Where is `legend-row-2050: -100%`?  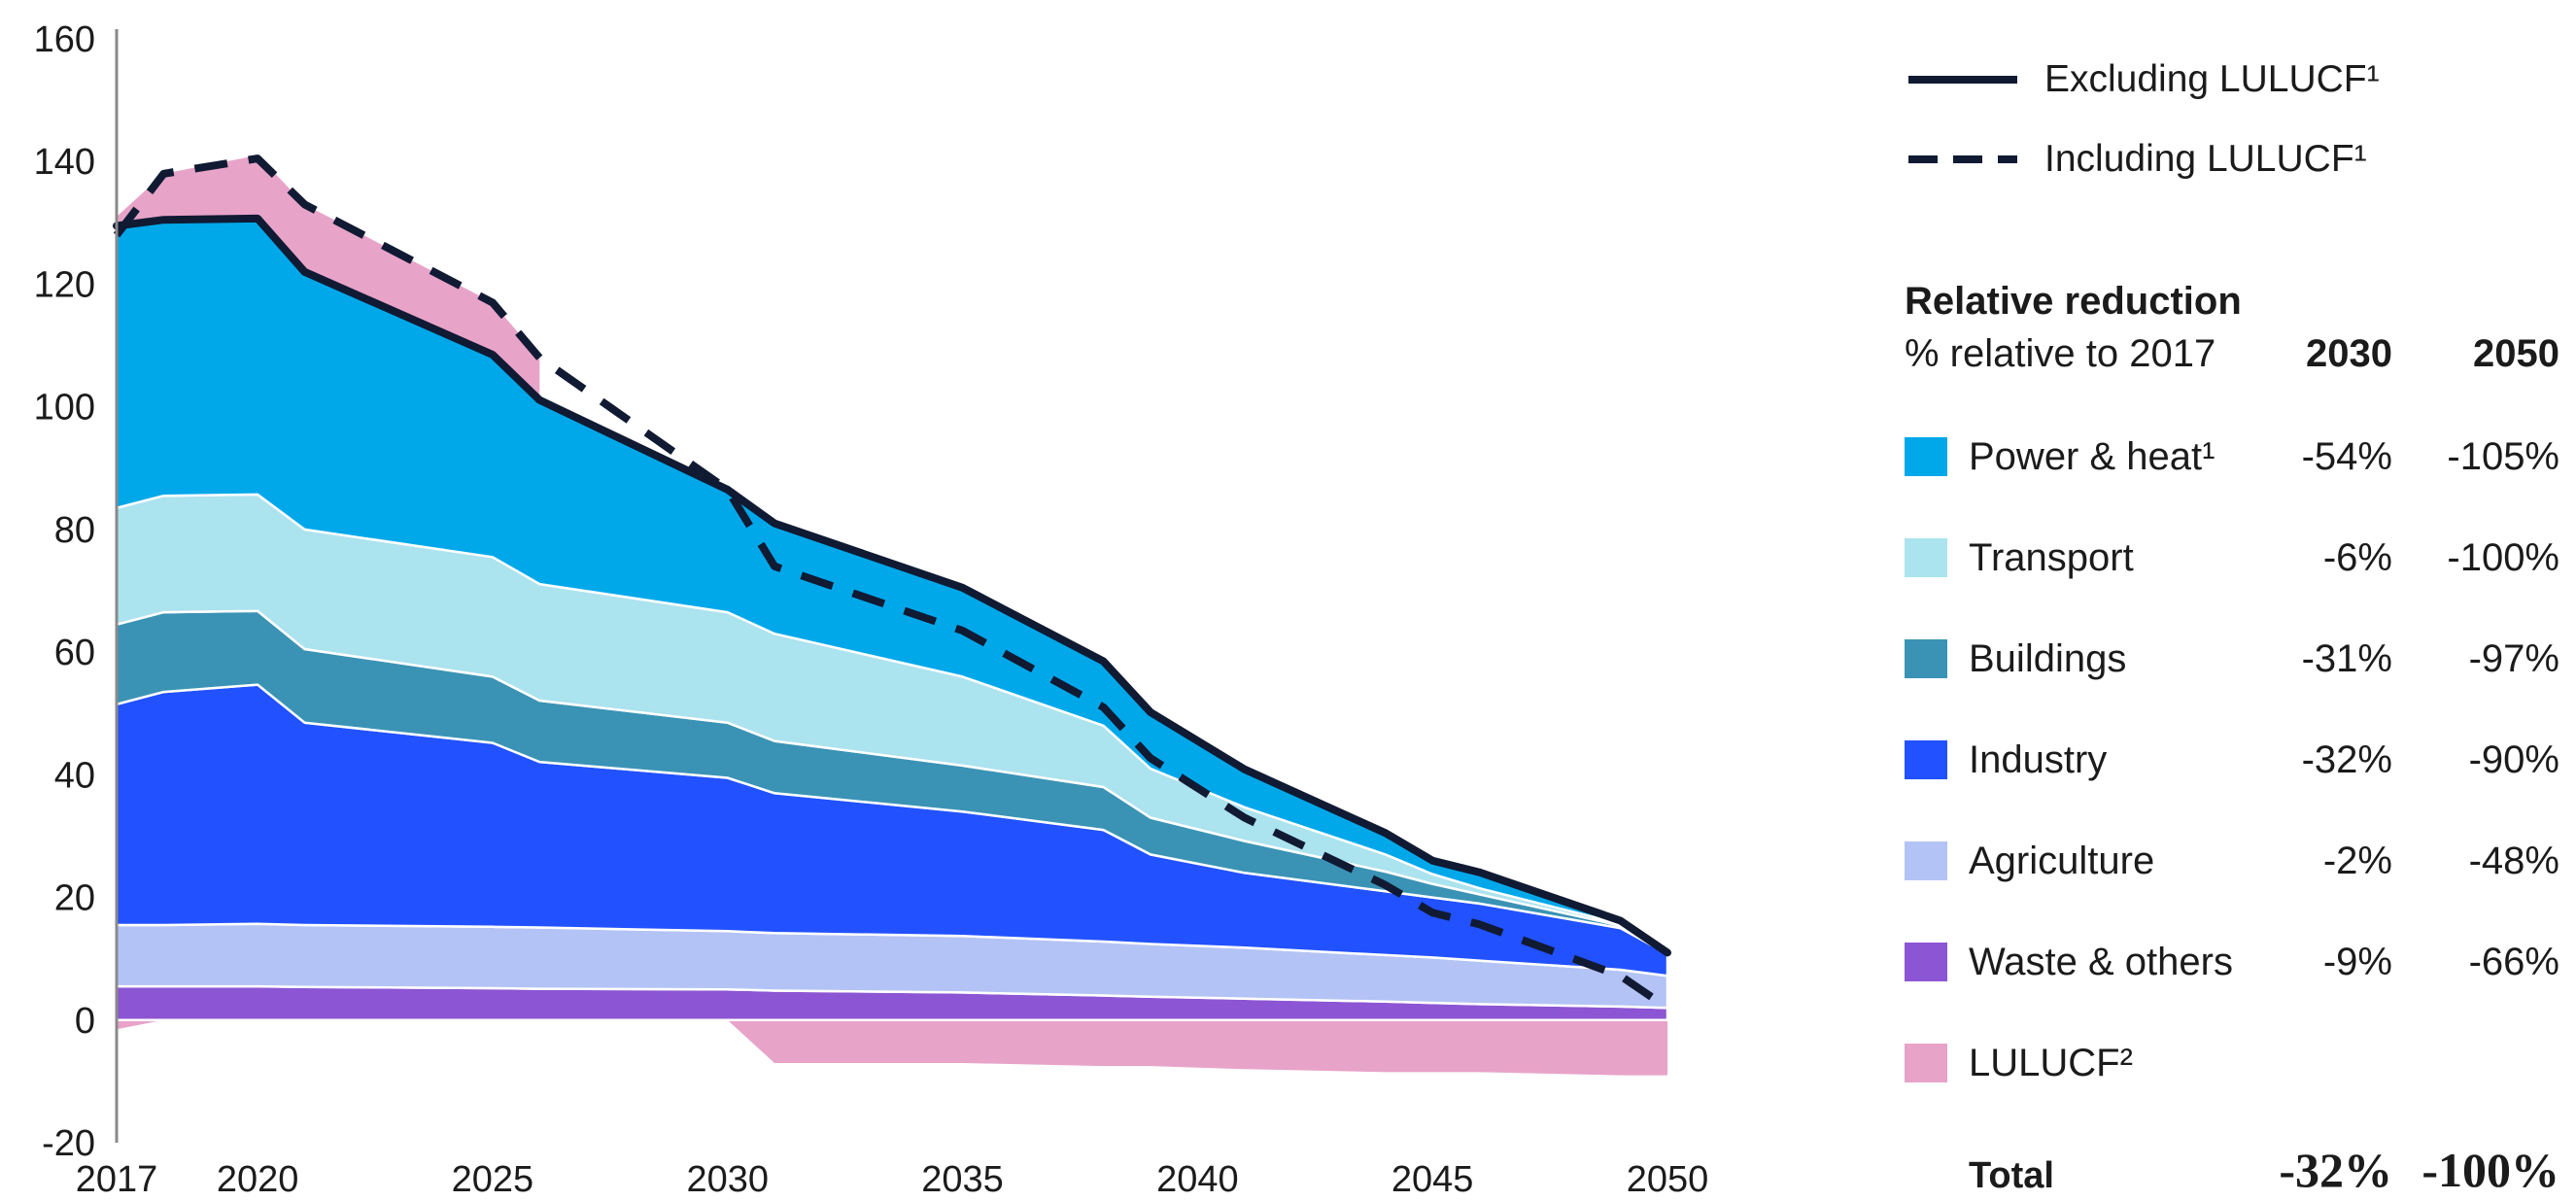 legend-row-2050: -100% is located at coordinates (2503, 557).